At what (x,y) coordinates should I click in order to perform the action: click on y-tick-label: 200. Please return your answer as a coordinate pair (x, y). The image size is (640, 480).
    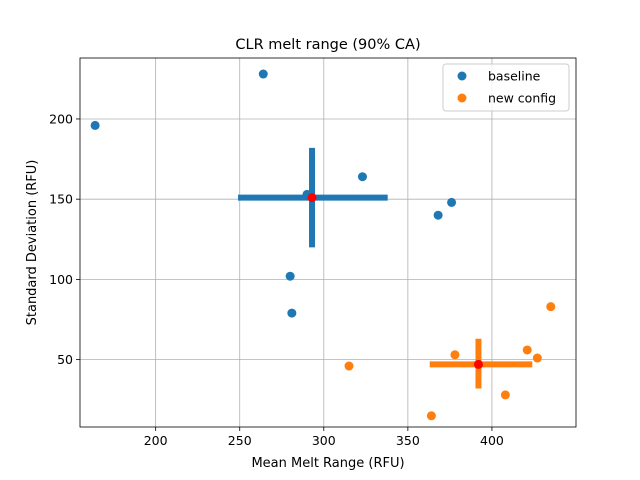
    Looking at the image, I should click on (61, 118).